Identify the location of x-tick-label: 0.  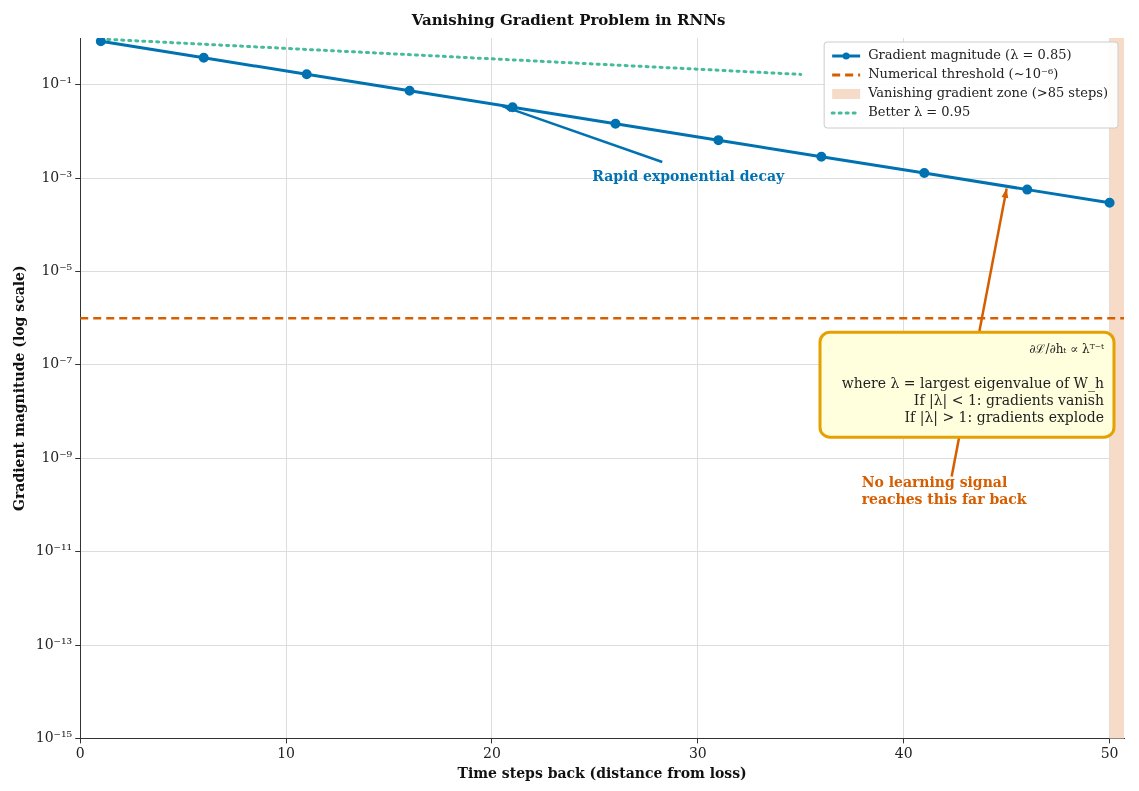
(80, 753).